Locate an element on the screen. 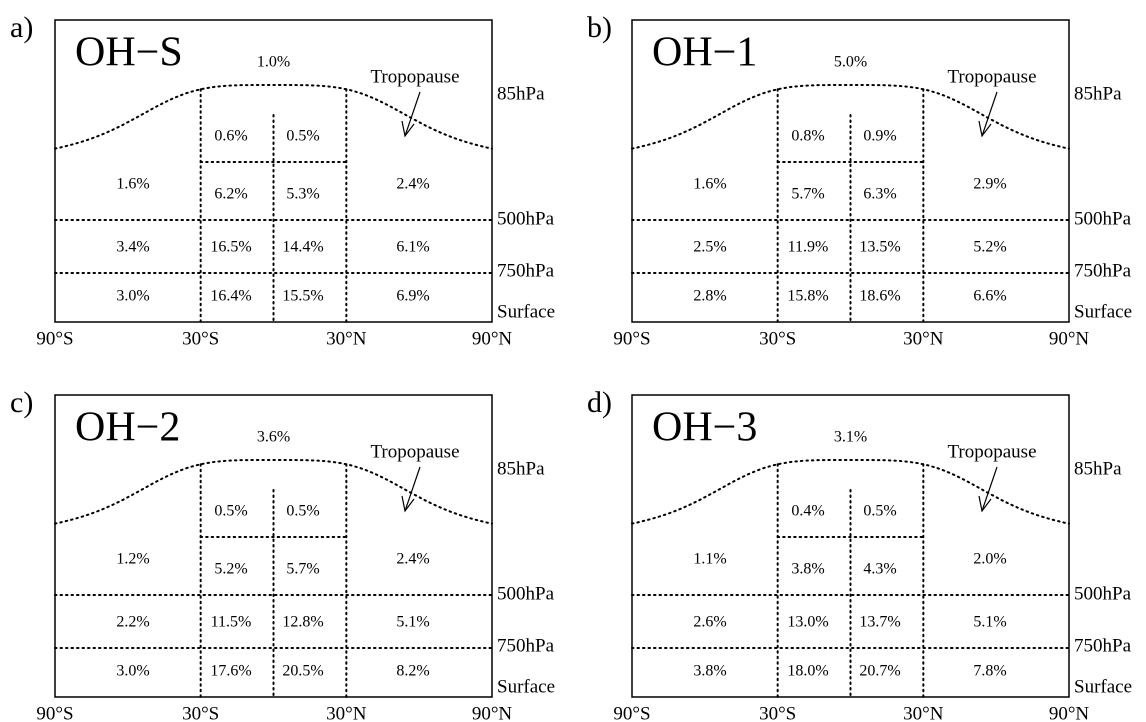  panel-title: OH−S is located at coordinates (129, 53).